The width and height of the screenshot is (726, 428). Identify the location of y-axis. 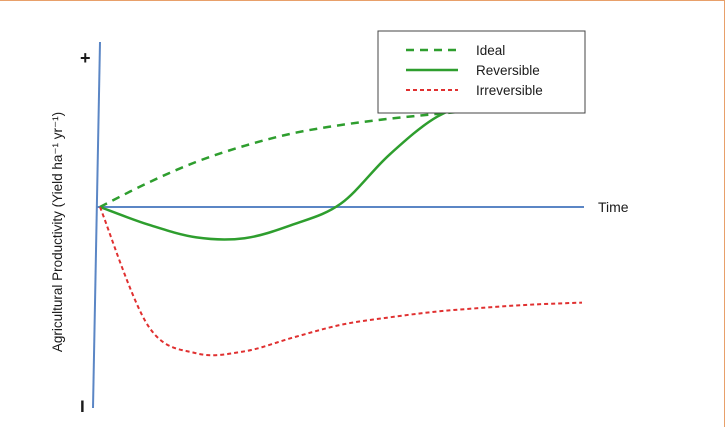
(96, 225).